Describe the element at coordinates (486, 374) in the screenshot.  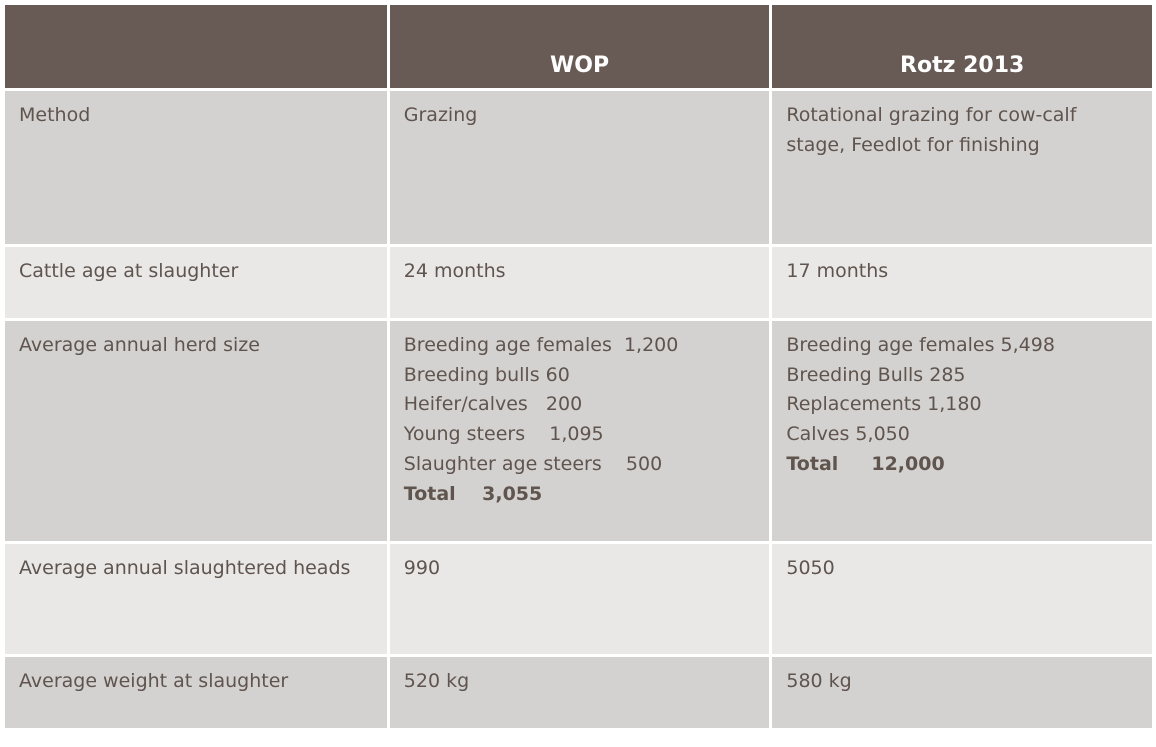
I see `cell-line: Breeding bulls 60` at that location.